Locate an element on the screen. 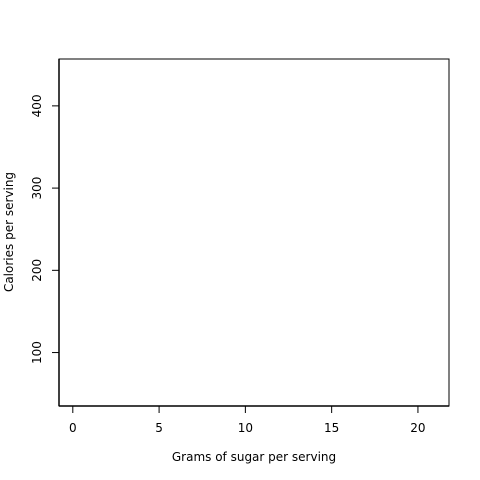 This screenshot has height=480, width=480. x-axis-title: Grams of sugar per serving is located at coordinates (254, 457).